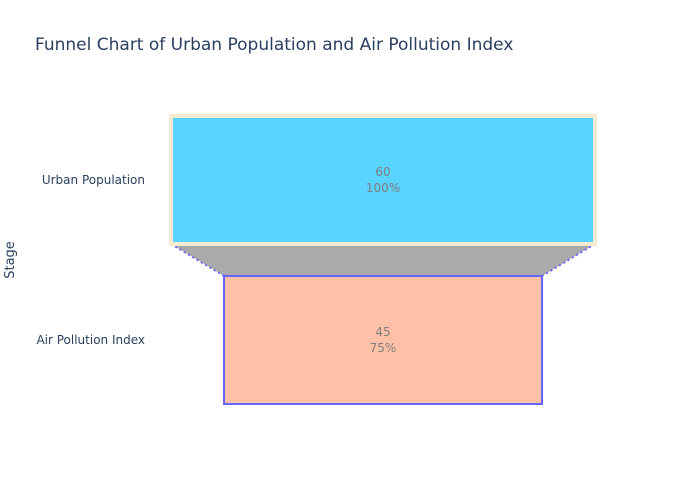  Describe the element at coordinates (10, 260) in the screenshot. I see `y-axis-title: Stage` at that location.